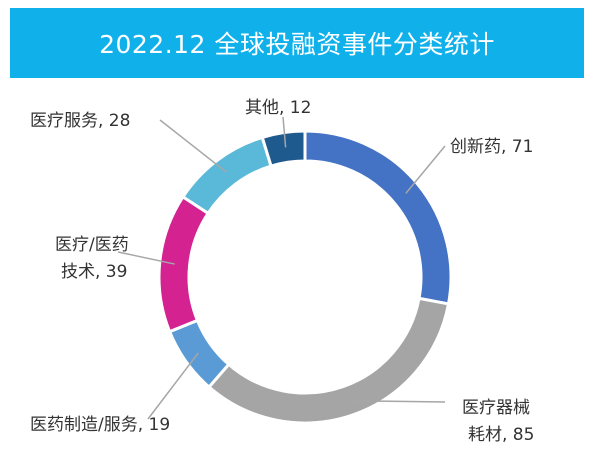 The height and width of the screenshot is (465, 592). Describe the element at coordinates (396, 401) in the screenshot. I see `leader-line-device-consumables` at that location.